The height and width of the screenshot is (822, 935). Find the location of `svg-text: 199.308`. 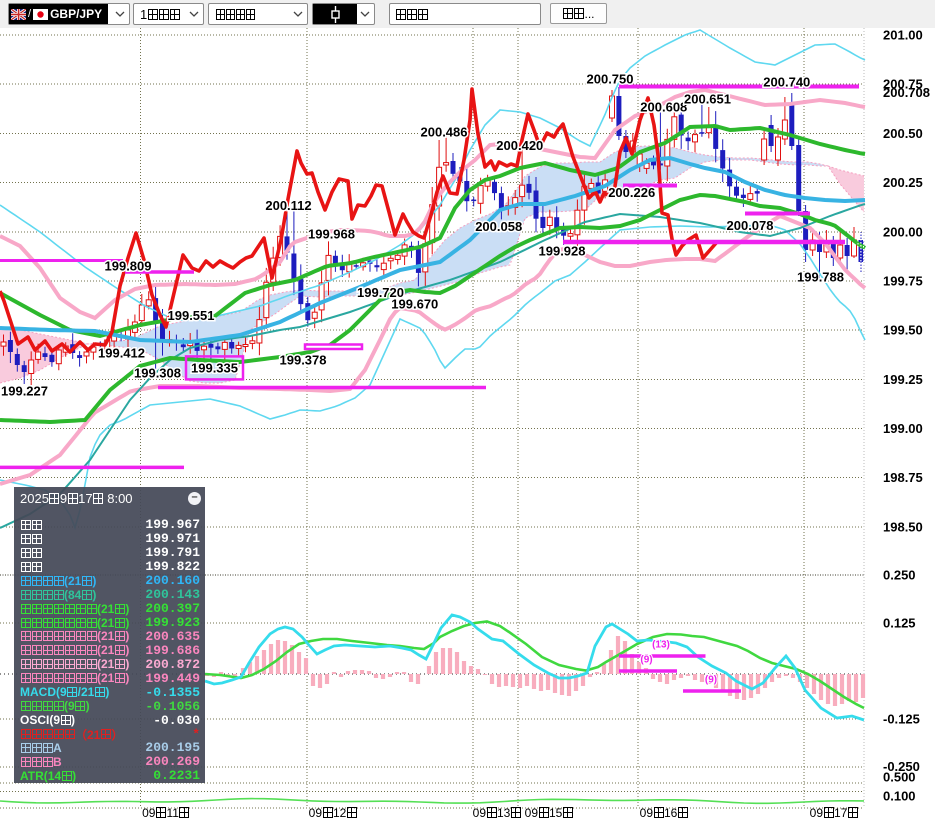

svg-text: 199.308 is located at coordinates (157, 373).